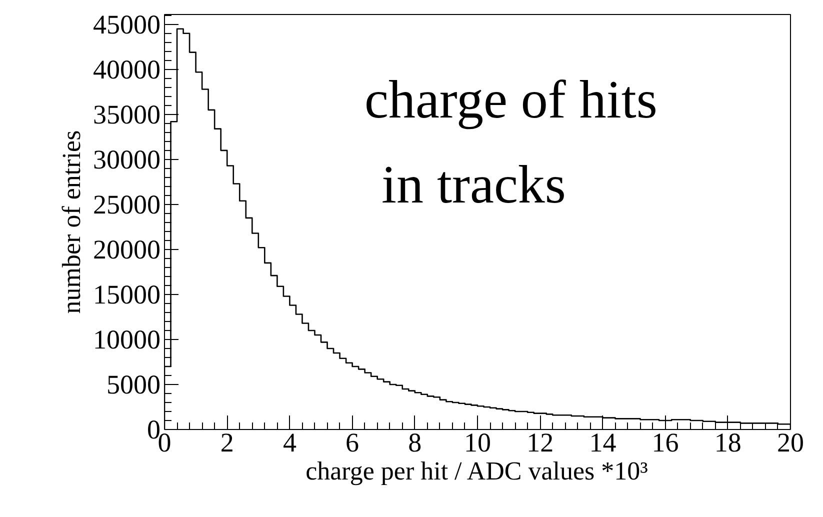  Describe the element at coordinates (227, 443) in the screenshot. I see `x-tick-label: 2` at that location.